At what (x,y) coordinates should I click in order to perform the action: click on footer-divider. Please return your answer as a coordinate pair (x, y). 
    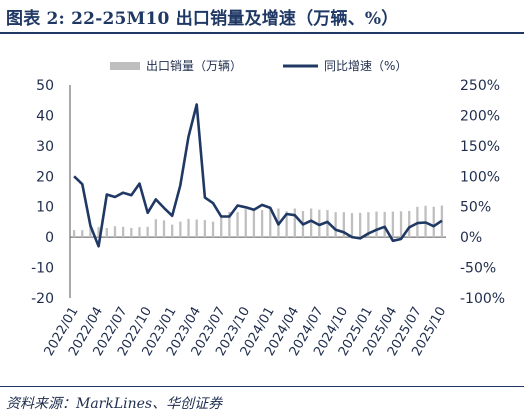
    Looking at the image, I should click on (262, 386).